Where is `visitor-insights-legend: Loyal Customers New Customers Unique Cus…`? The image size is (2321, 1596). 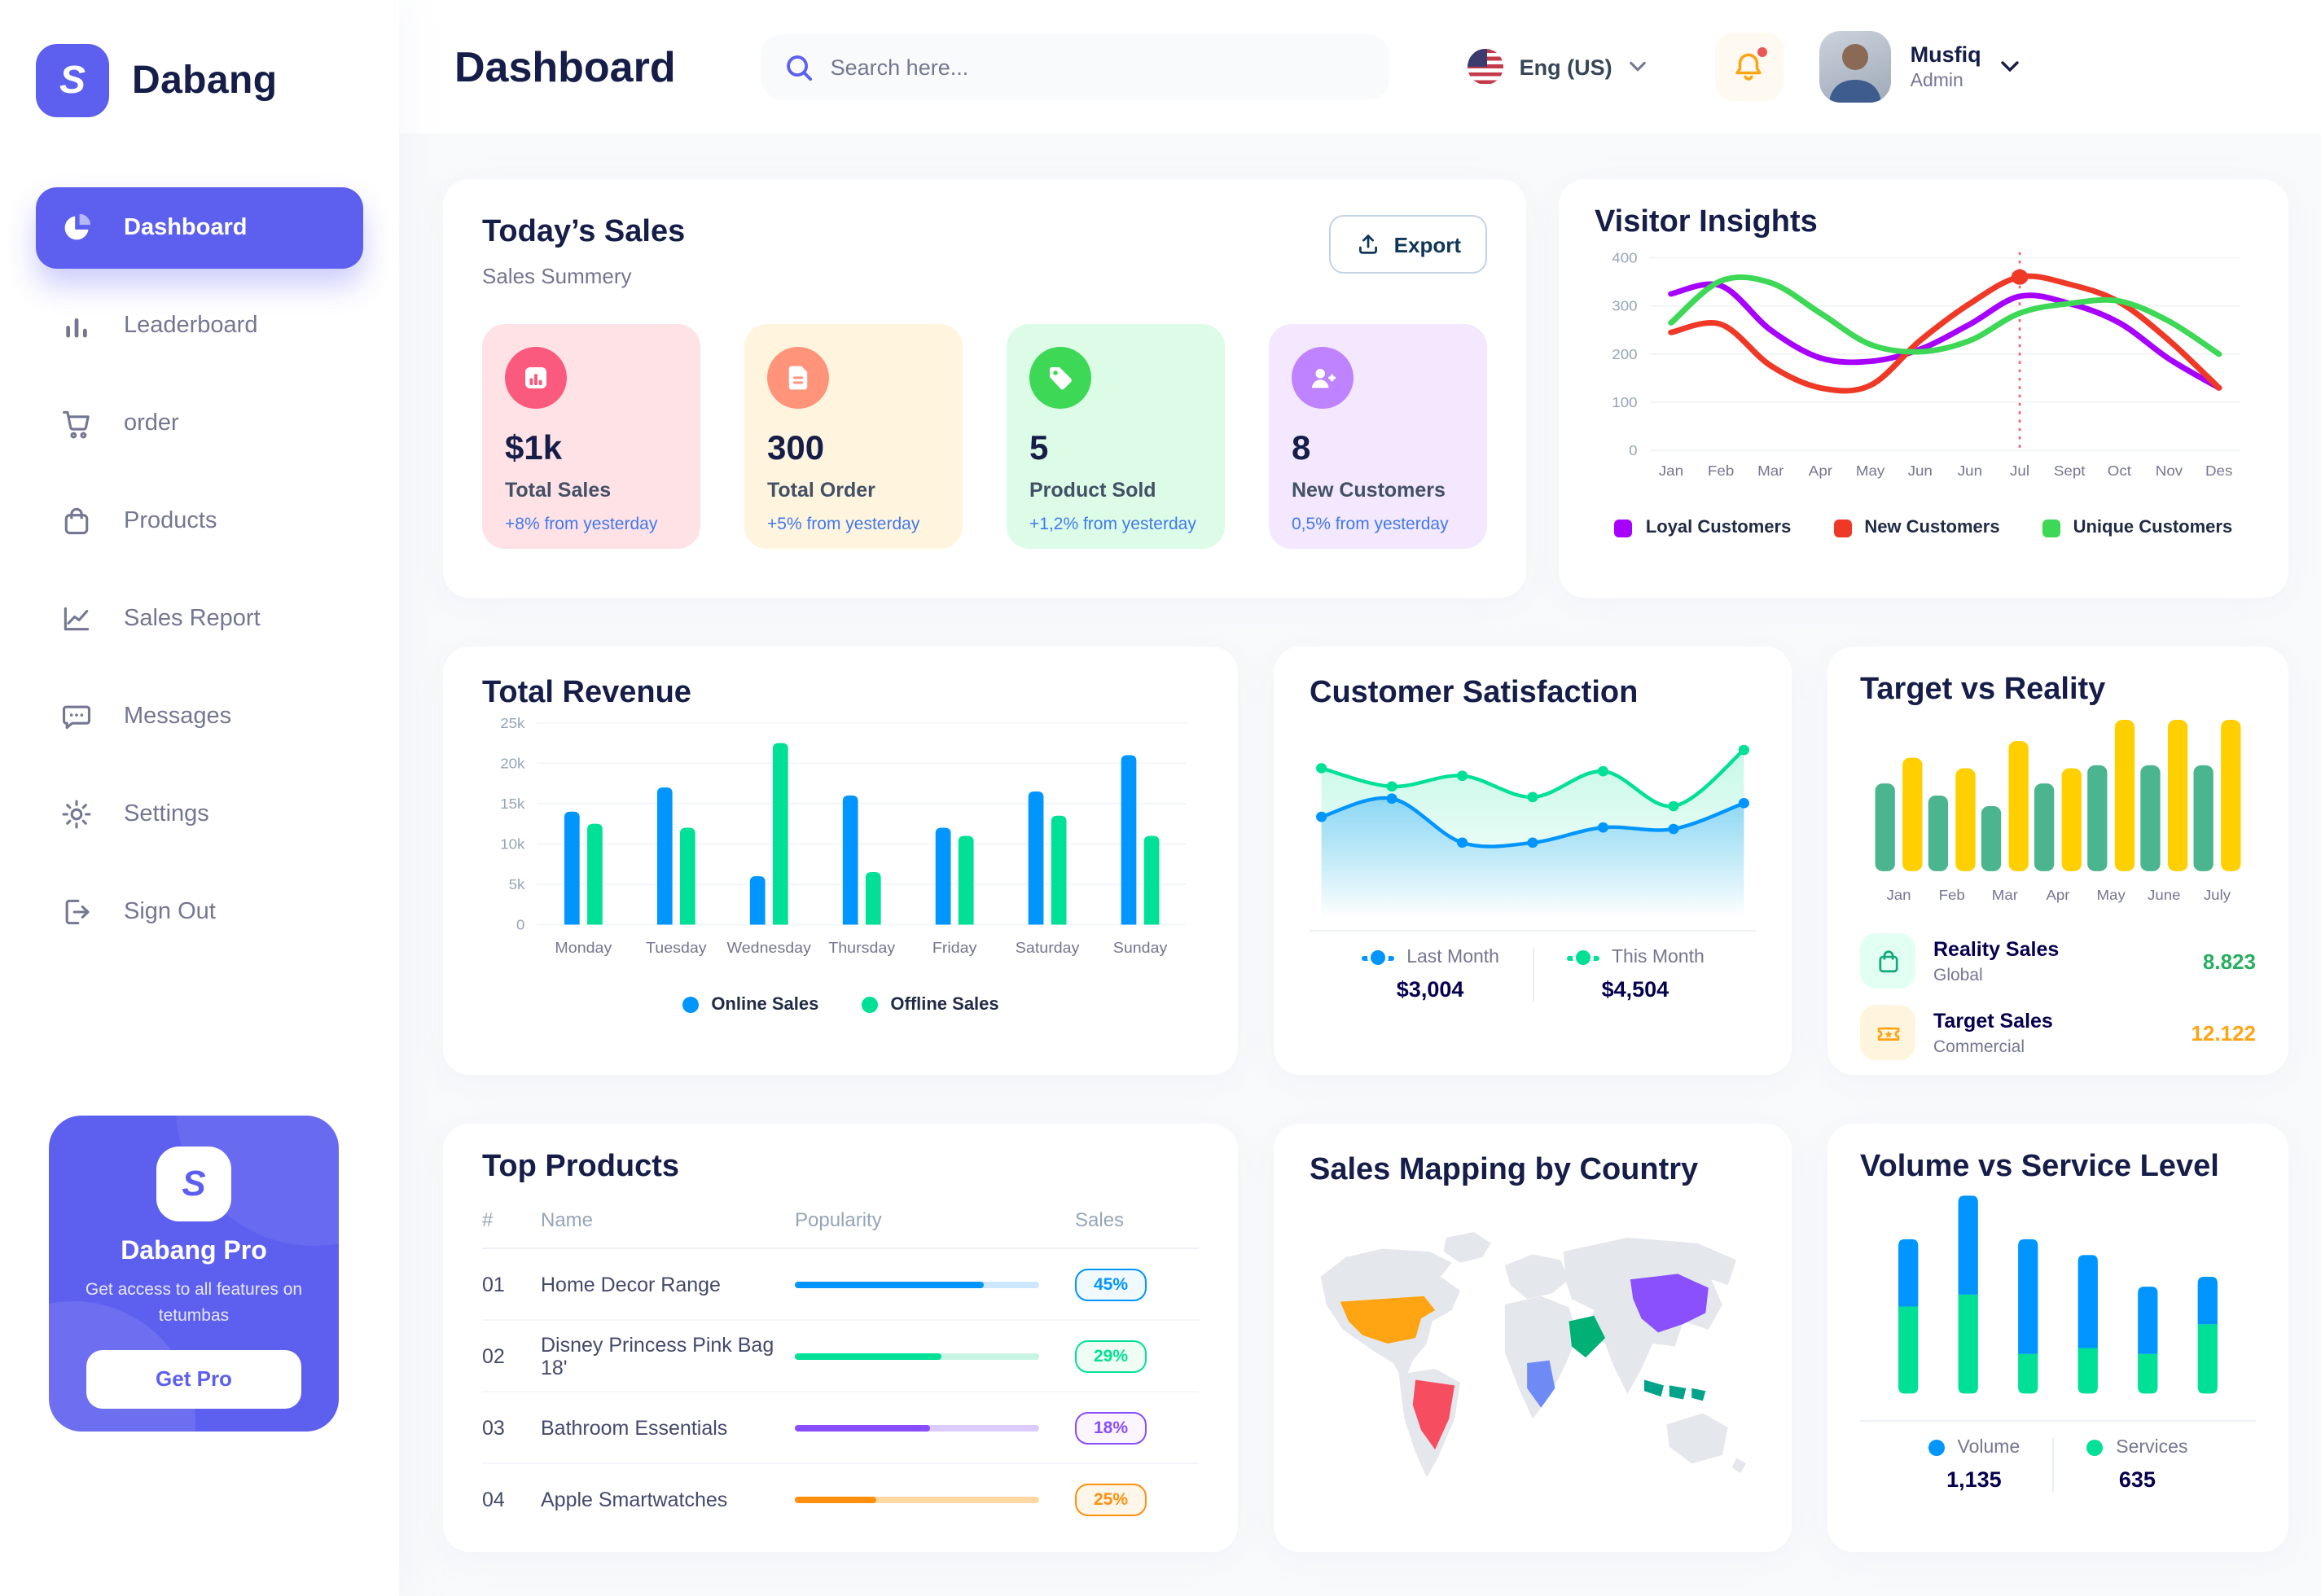 visitor-insights-legend: Loyal Customers New Customers Unique Cus… is located at coordinates (1924, 527).